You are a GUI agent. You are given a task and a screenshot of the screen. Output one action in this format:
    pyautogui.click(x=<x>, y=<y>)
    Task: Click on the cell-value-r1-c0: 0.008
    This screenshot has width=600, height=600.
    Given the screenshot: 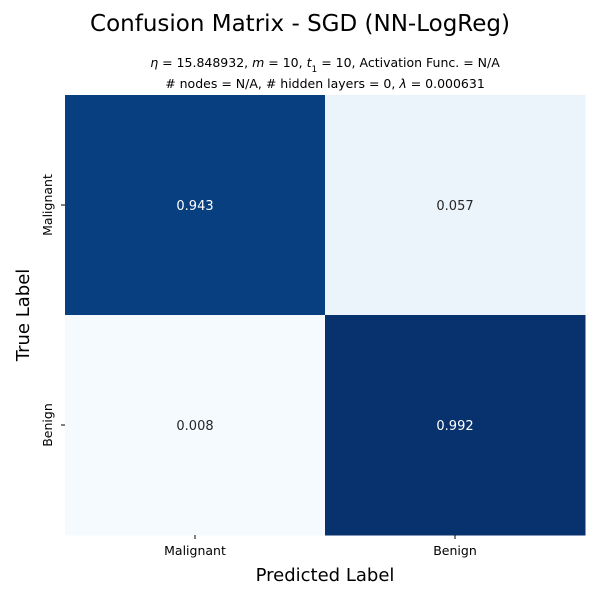 What is the action you would take?
    pyautogui.click(x=194, y=426)
    